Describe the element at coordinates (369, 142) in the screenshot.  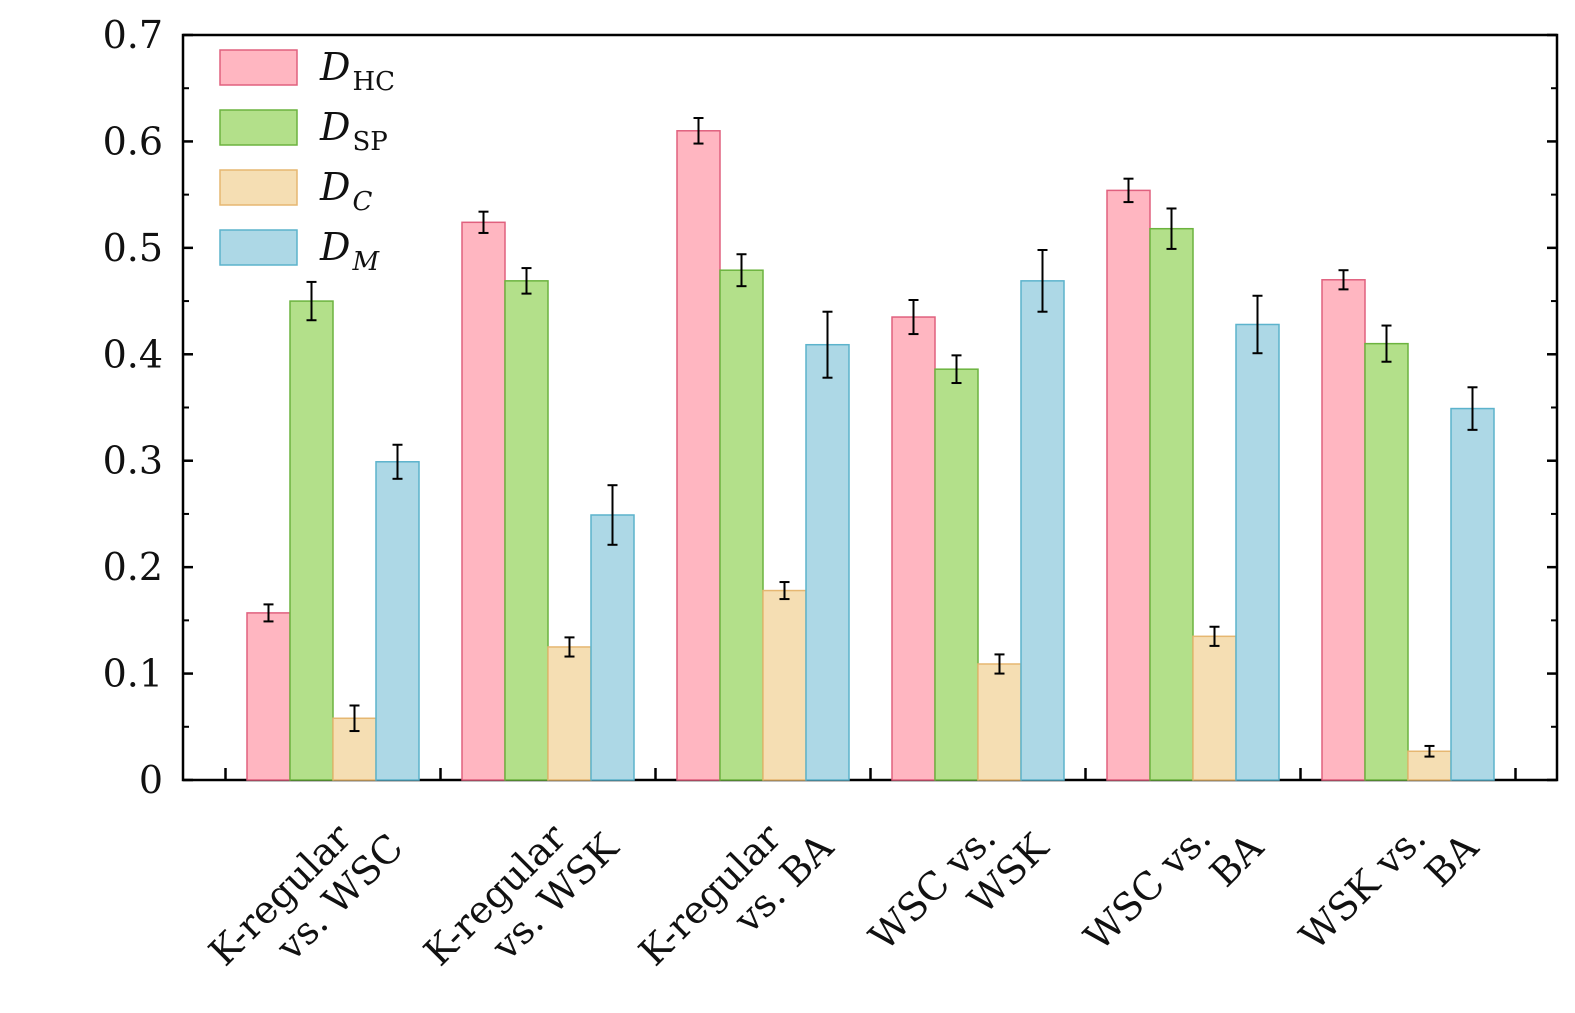
I see `legend-subscript: SP` at that location.